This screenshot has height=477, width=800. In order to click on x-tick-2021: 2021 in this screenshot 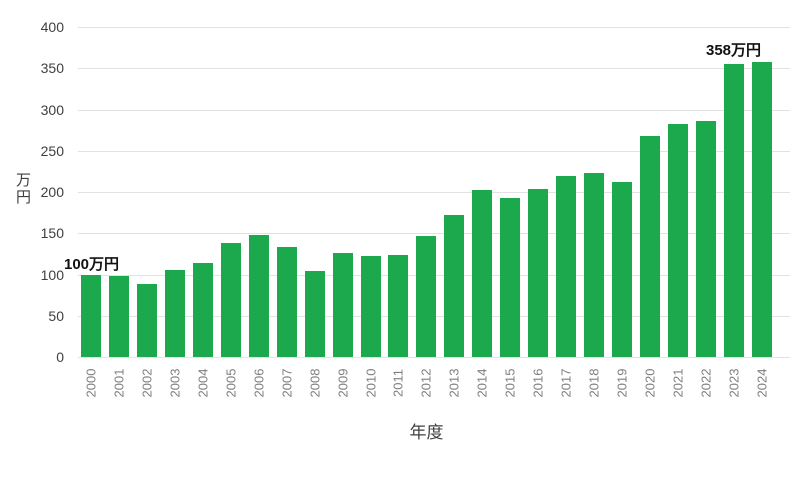, I will do `click(678, 383)`.